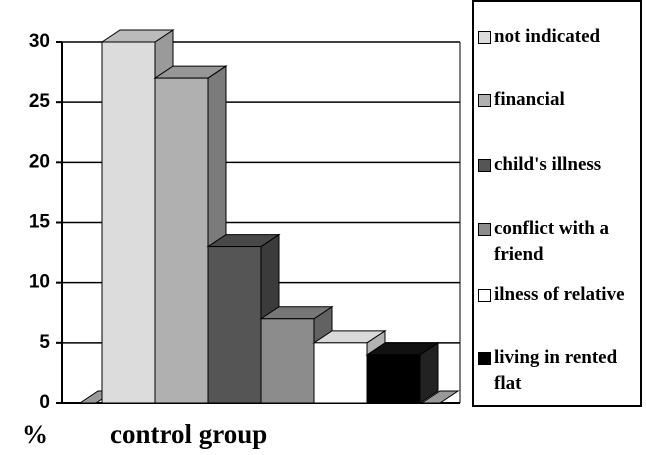  What do you see at coordinates (39, 161) in the screenshot?
I see `y-tick-label: 20` at bounding box center [39, 161].